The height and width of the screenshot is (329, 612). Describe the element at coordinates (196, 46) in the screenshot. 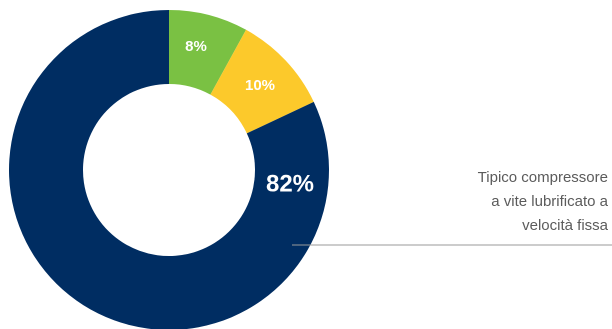

I see `slice-label-8pct: 8%` at that location.